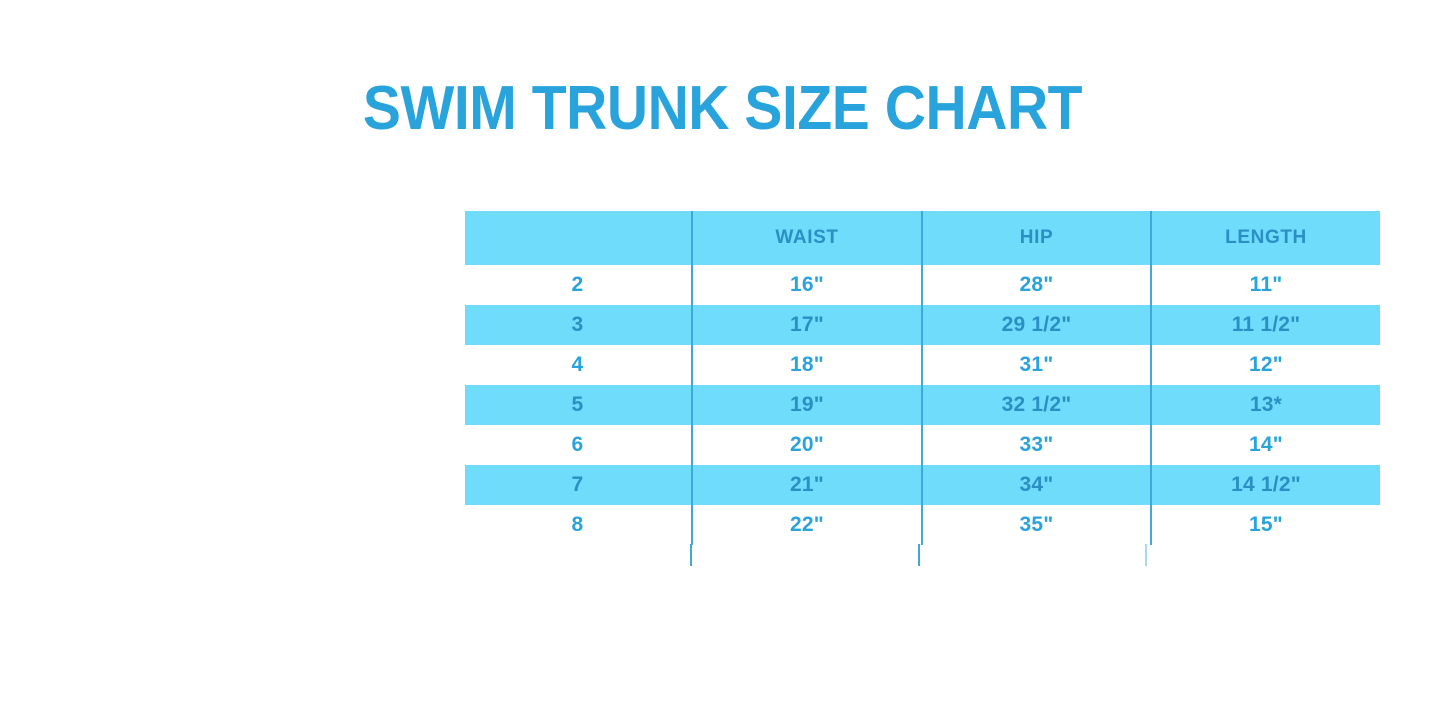 This screenshot has width=1445, height=723. What do you see at coordinates (578, 238) in the screenshot?
I see `column-header-size` at bounding box center [578, 238].